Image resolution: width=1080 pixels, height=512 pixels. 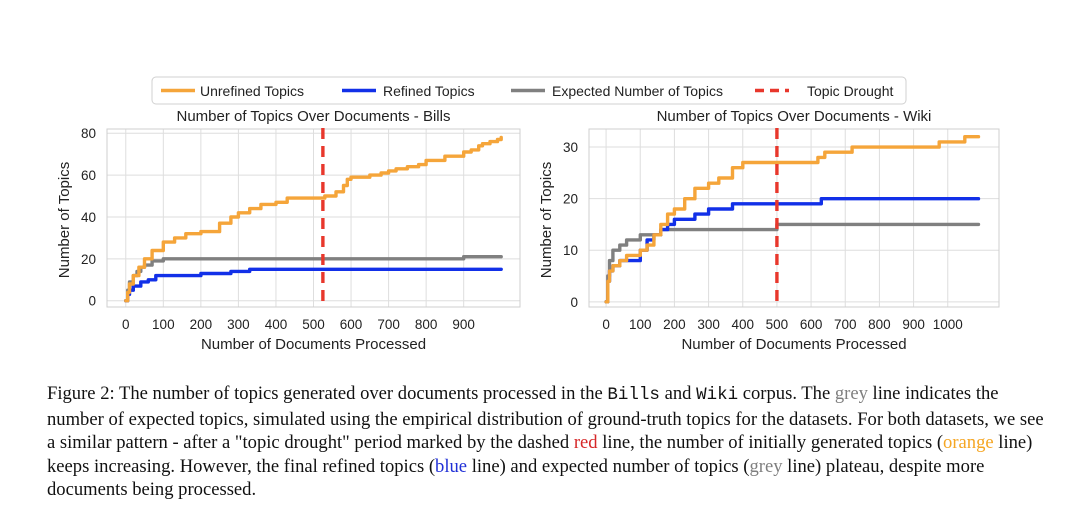 What do you see at coordinates (570, 250) in the screenshot?
I see `y-tick-label: 10` at bounding box center [570, 250].